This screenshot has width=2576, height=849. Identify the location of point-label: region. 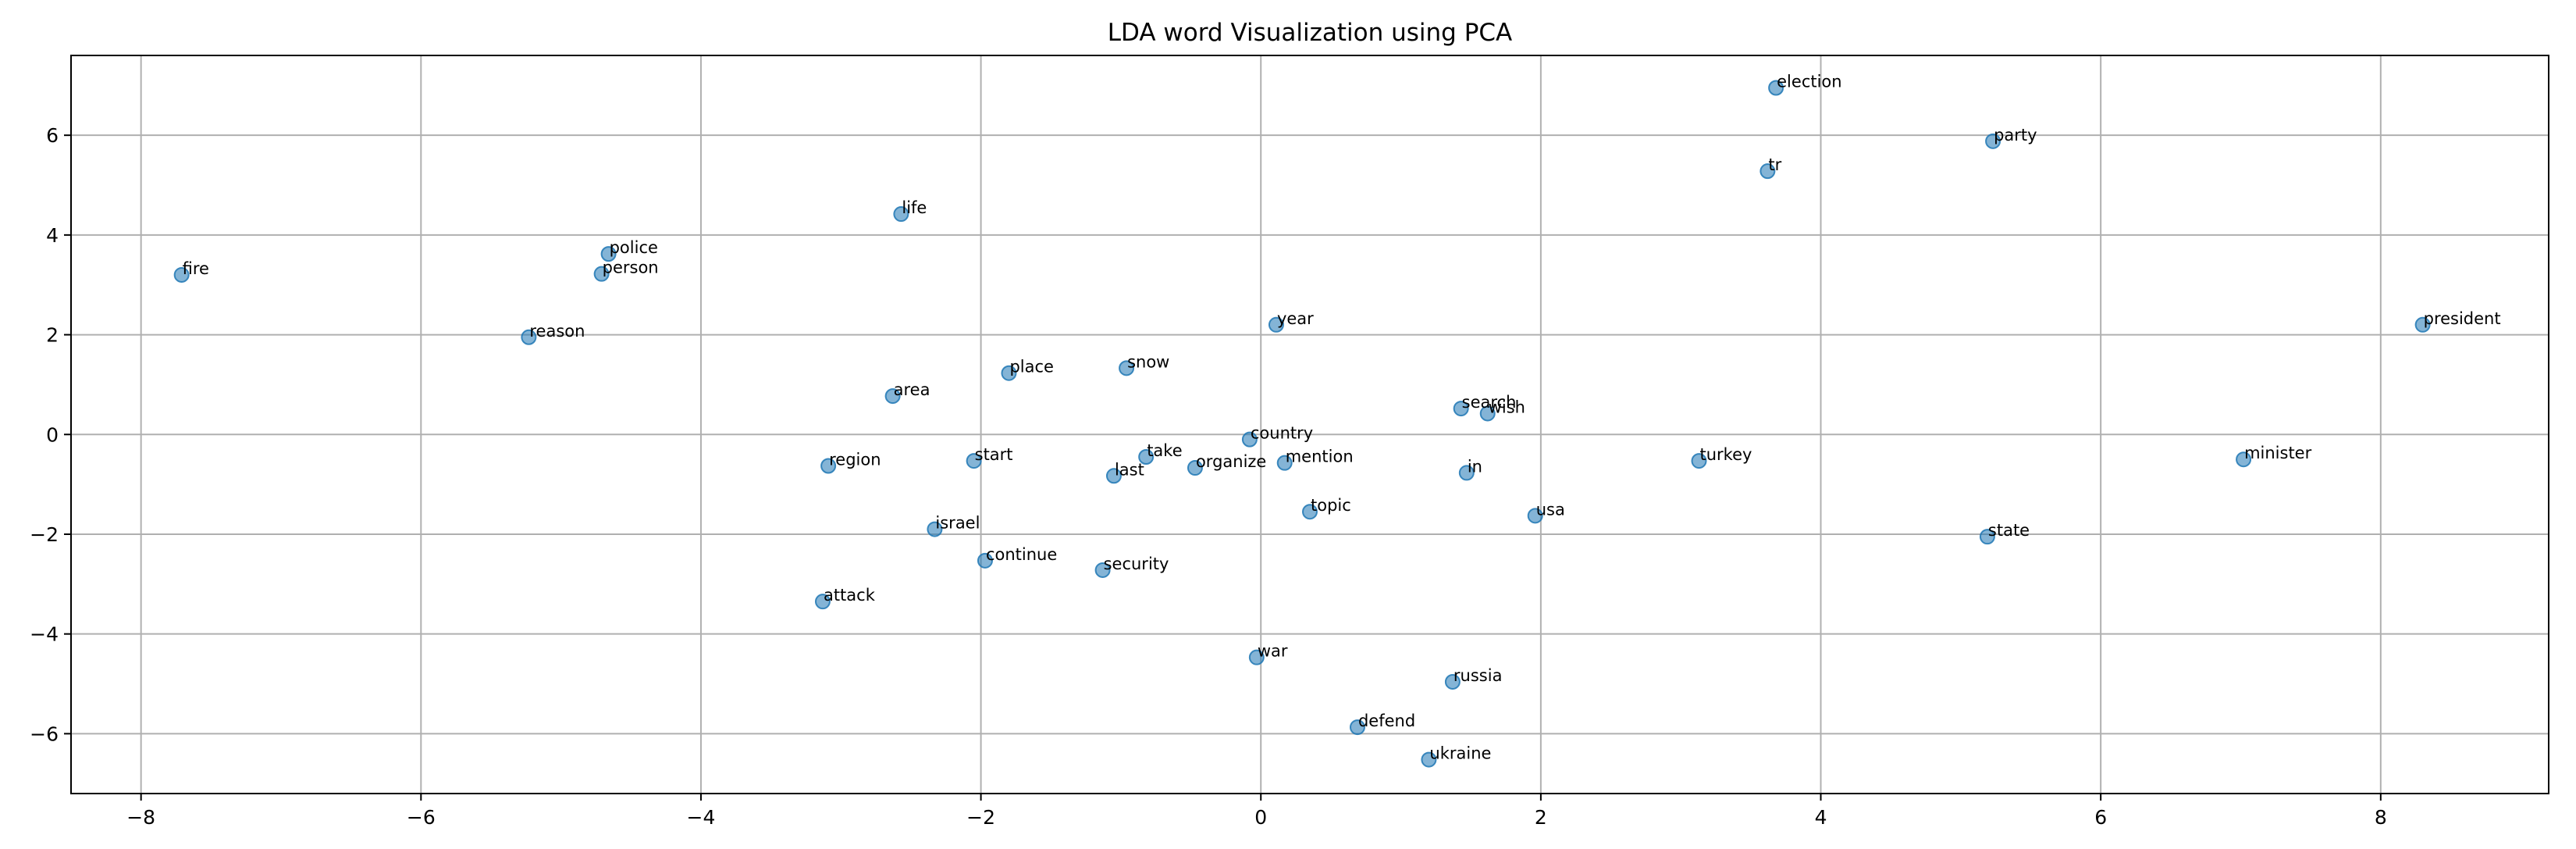
(855, 459).